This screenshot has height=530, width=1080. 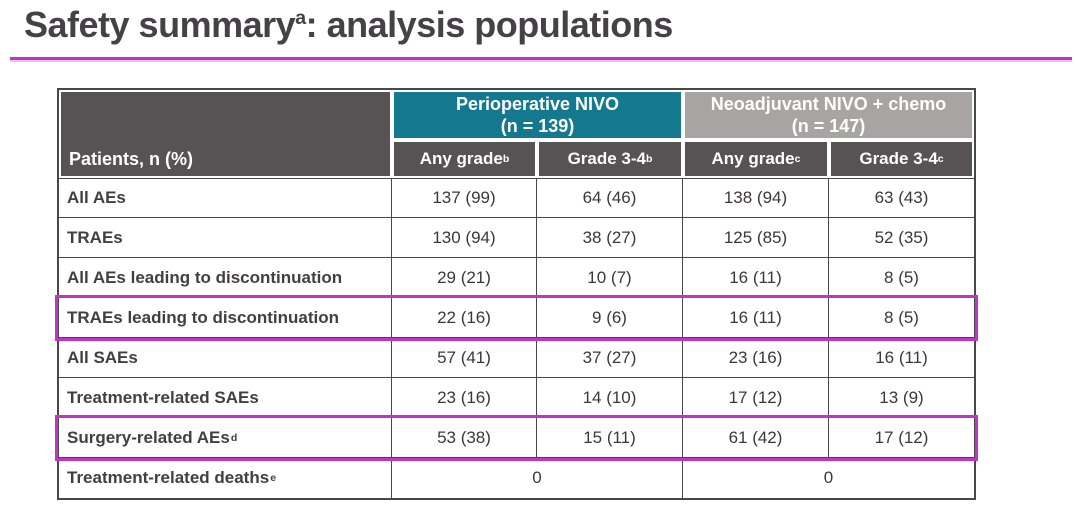 What do you see at coordinates (225, 134) in the screenshot?
I see `corner-header-patients: Patients, n (%)` at bounding box center [225, 134].